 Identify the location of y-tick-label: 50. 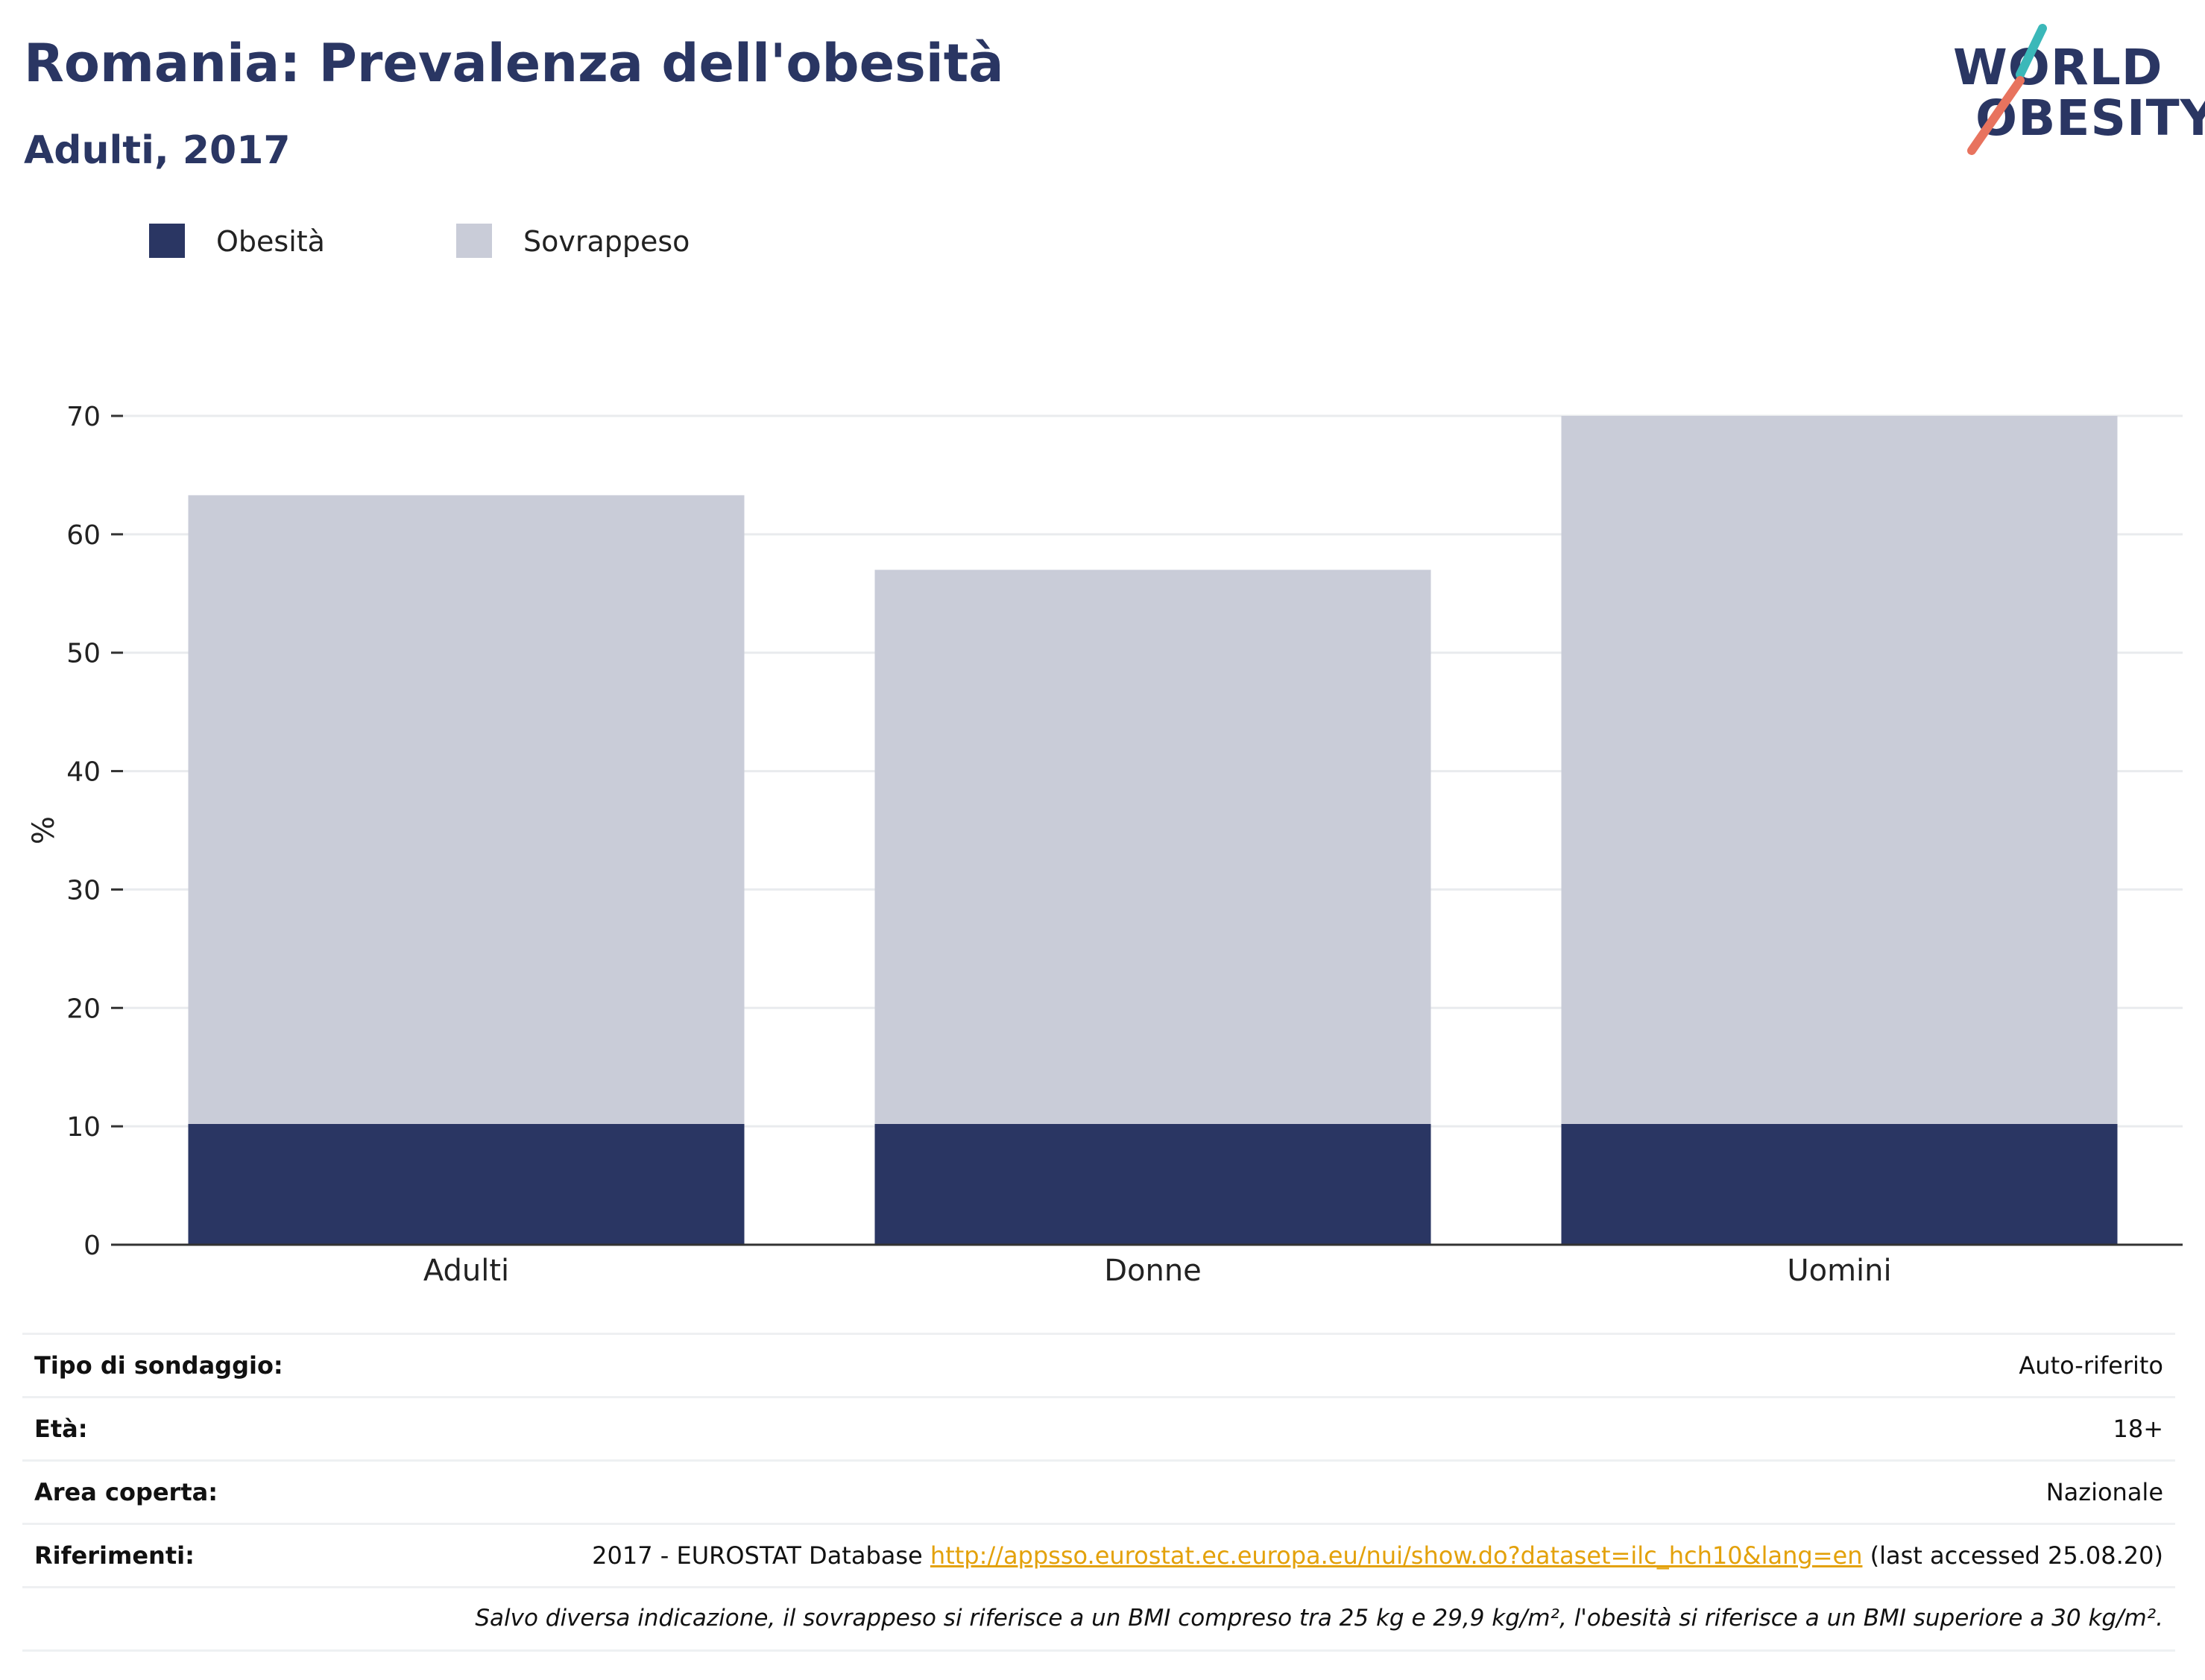
(83, 654).